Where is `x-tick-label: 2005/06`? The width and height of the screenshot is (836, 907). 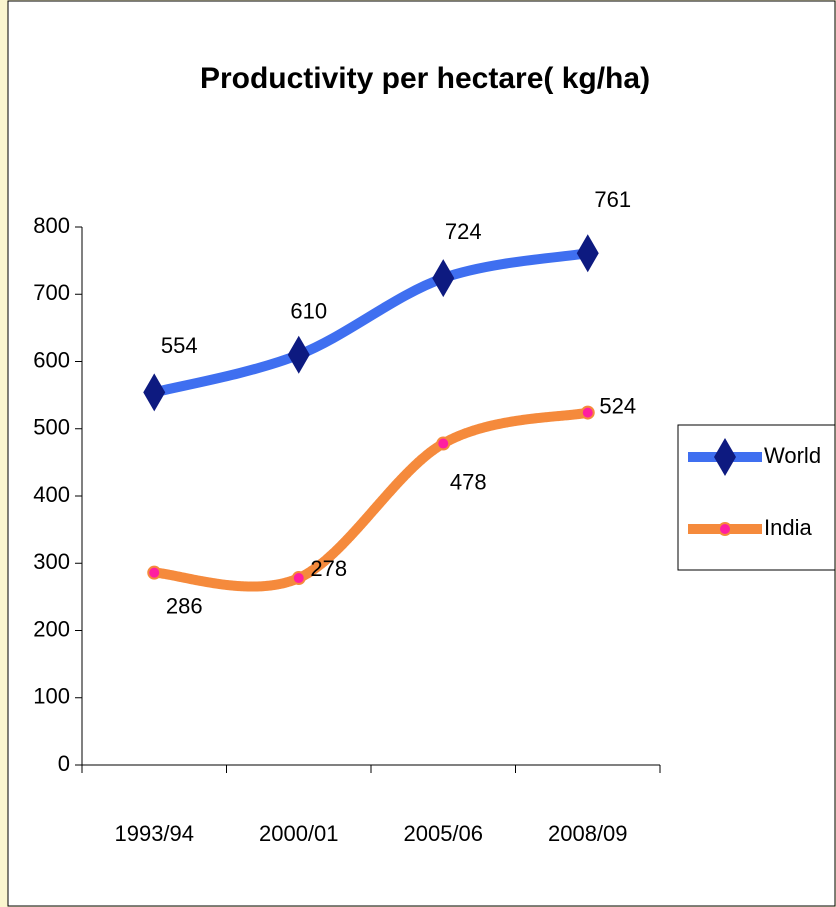 x-tick-label: 2005/06 is located at coordinates (443, 833).